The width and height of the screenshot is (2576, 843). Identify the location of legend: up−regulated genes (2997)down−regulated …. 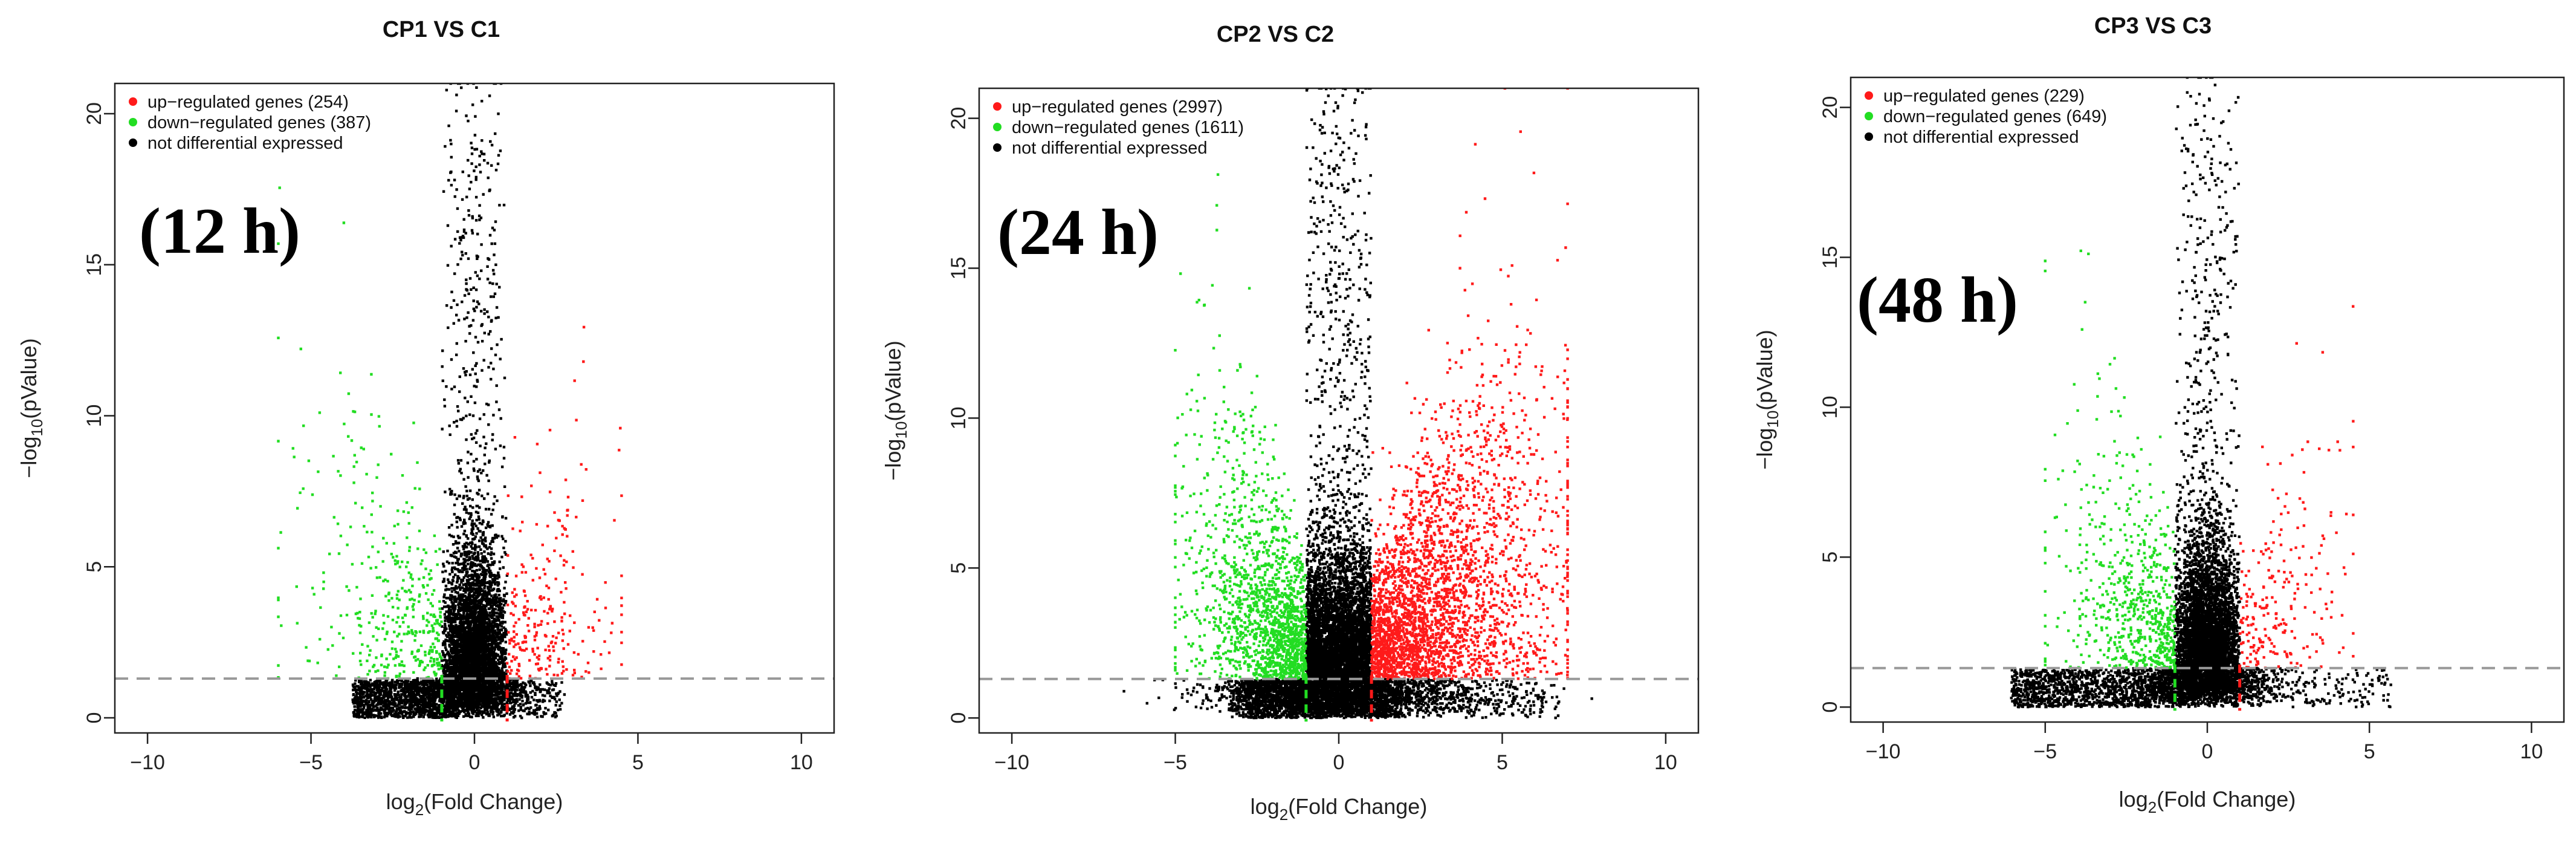
(1118, 127).